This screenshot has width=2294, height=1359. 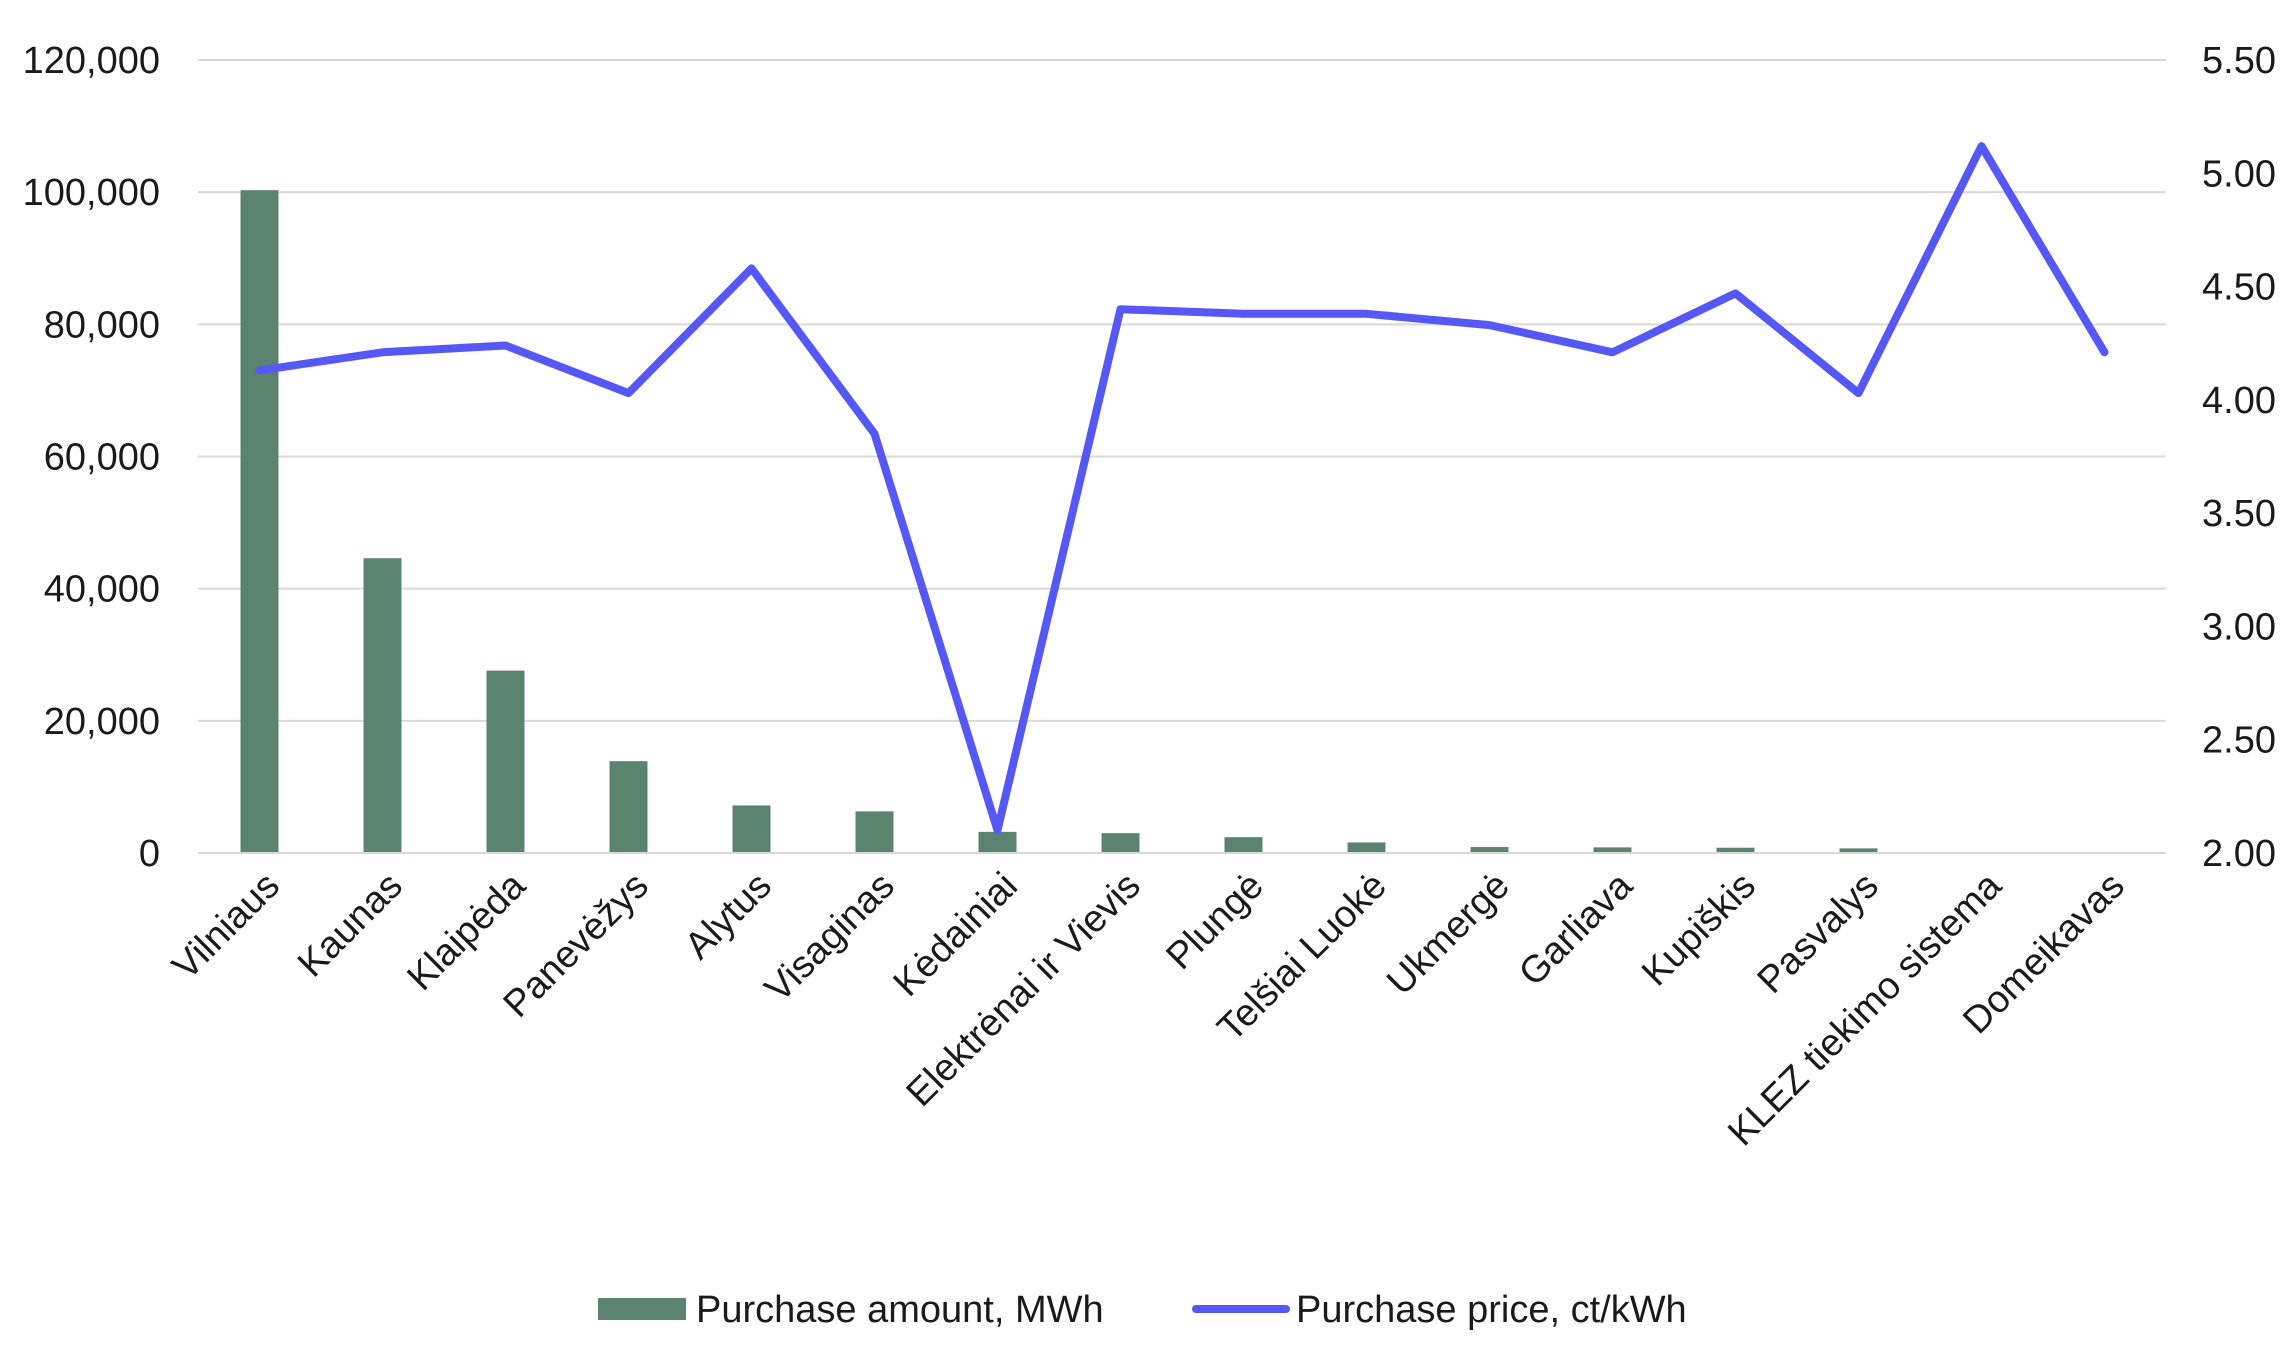 What do you see at coordinates (2239, 61) in the screenshot?
I see `right-tick-label: 5.50` at bounding box center [2239, 61].